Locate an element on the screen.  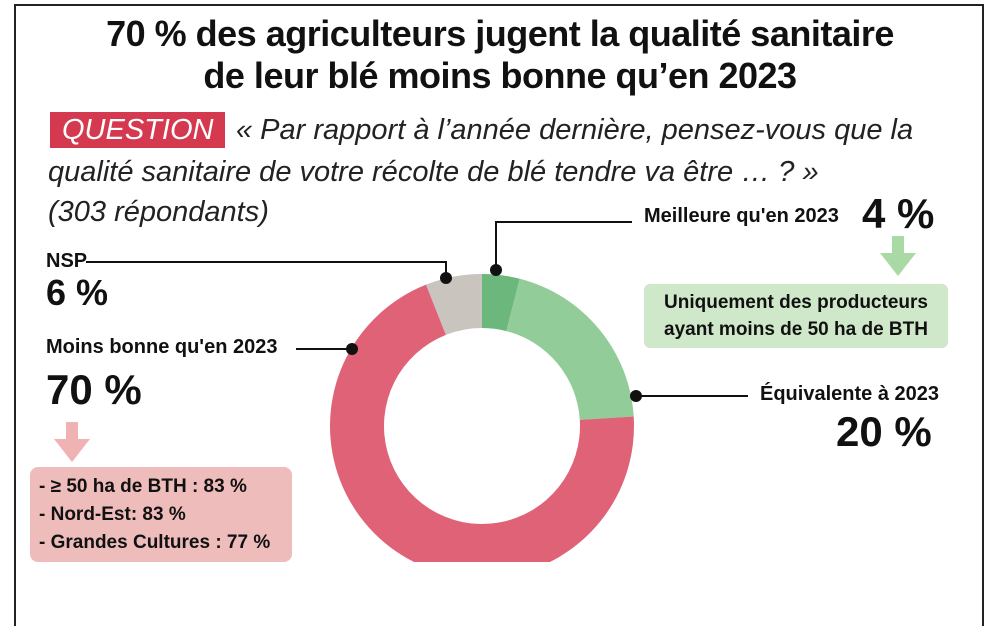
arrow-green is located at coordinates (898, 256).